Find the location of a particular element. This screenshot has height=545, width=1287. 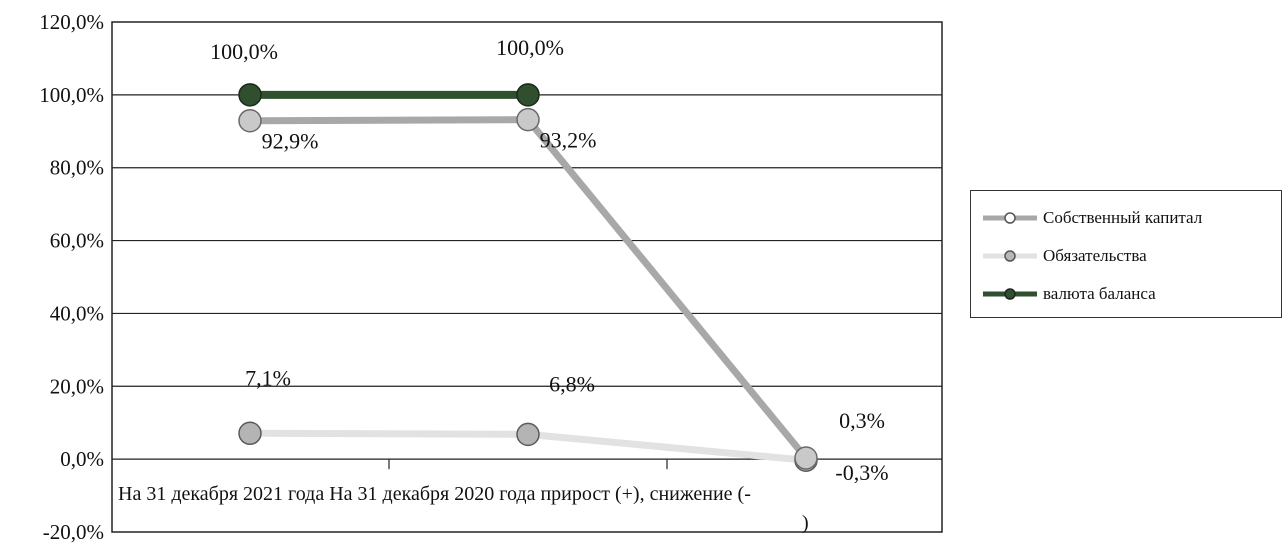

data-label: -0,3% is located at coordinates (861, 472).